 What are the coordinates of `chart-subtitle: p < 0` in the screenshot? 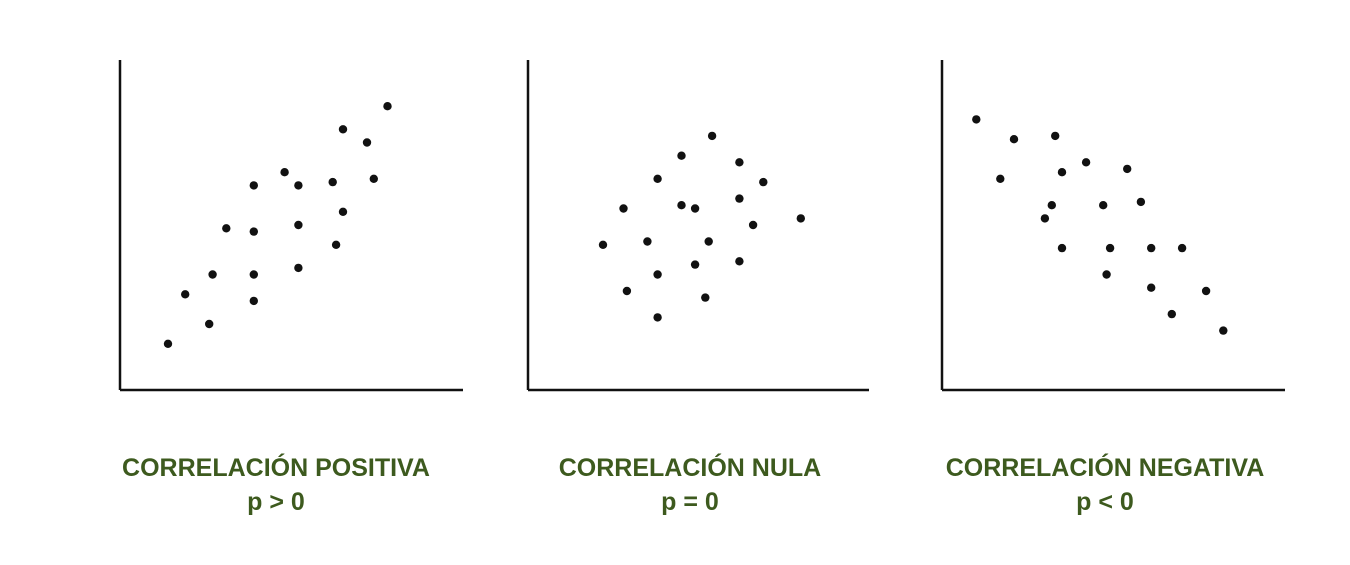 It's located at (1105, 502).